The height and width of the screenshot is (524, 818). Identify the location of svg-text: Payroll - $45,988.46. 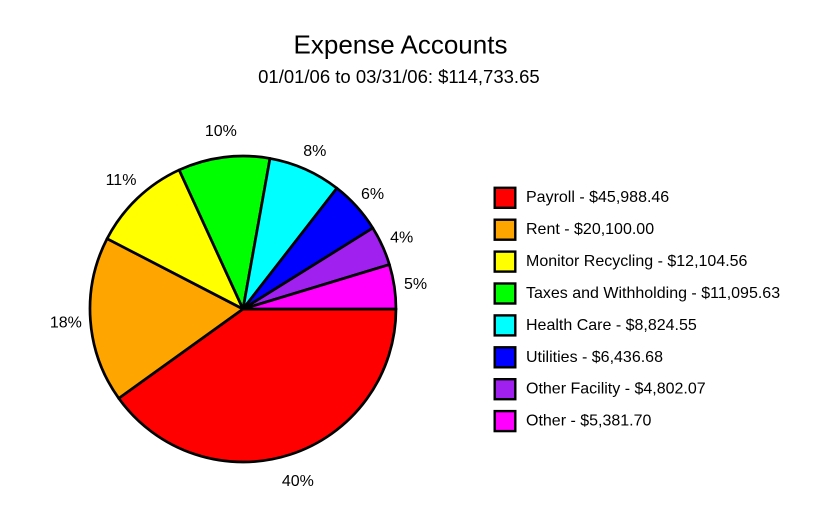
(597, 197).